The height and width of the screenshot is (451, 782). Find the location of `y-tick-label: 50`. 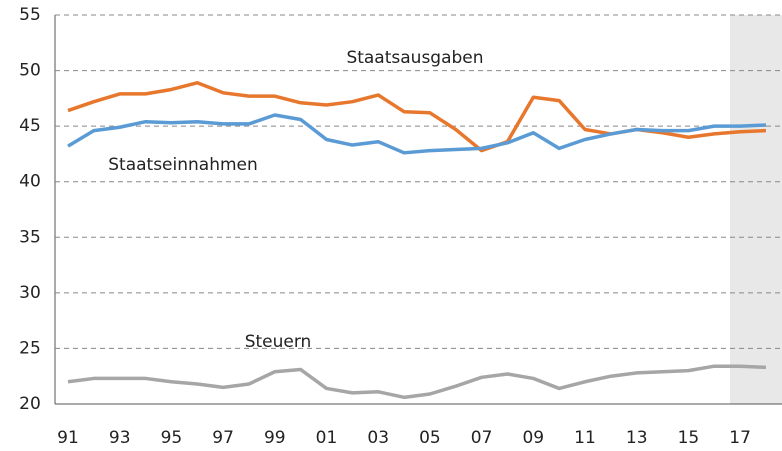

y-tick-label: 50 is located at coordinates (30, 71).